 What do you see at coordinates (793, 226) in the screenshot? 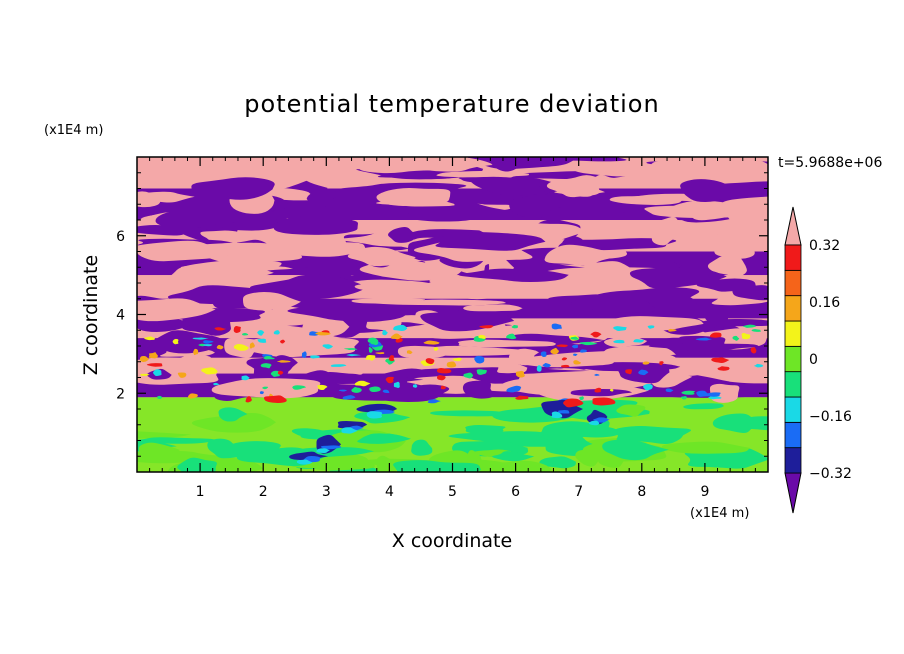
I see `colorbar-over-triangle` at bounding box center [793, 226].